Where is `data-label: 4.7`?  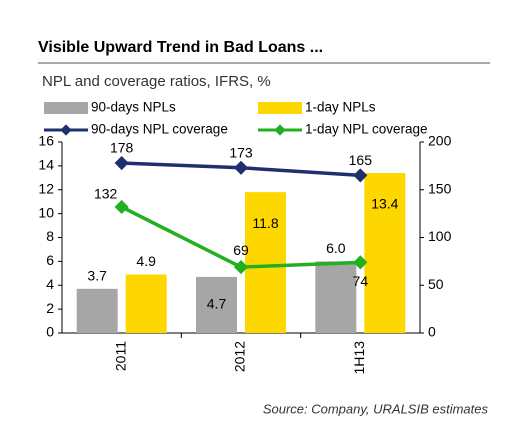 data-label: 4.7 is located at coordinates (217, 304).